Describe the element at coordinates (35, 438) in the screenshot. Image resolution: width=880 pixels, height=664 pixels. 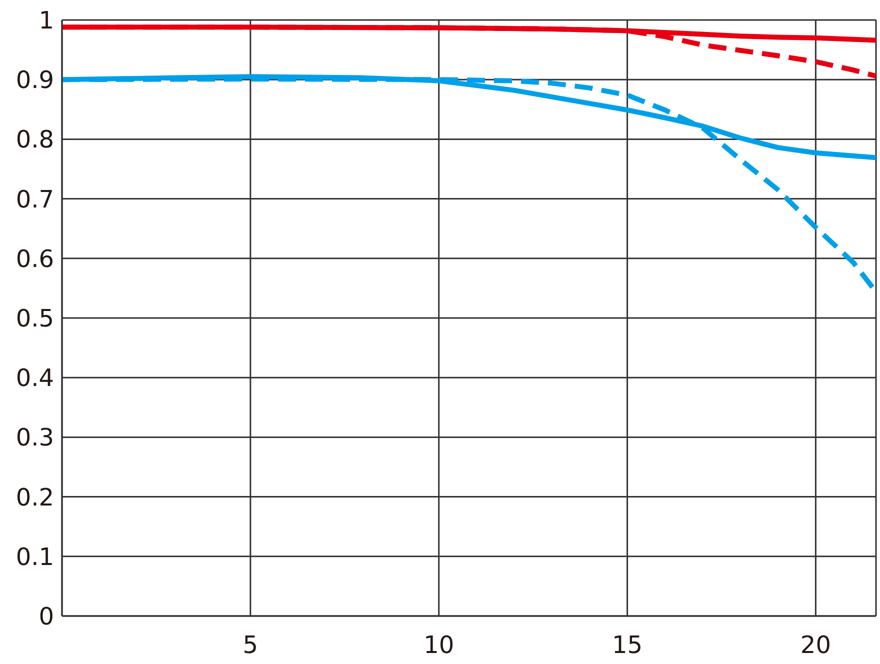
I see `y-tick-label: 0.3` at that location.